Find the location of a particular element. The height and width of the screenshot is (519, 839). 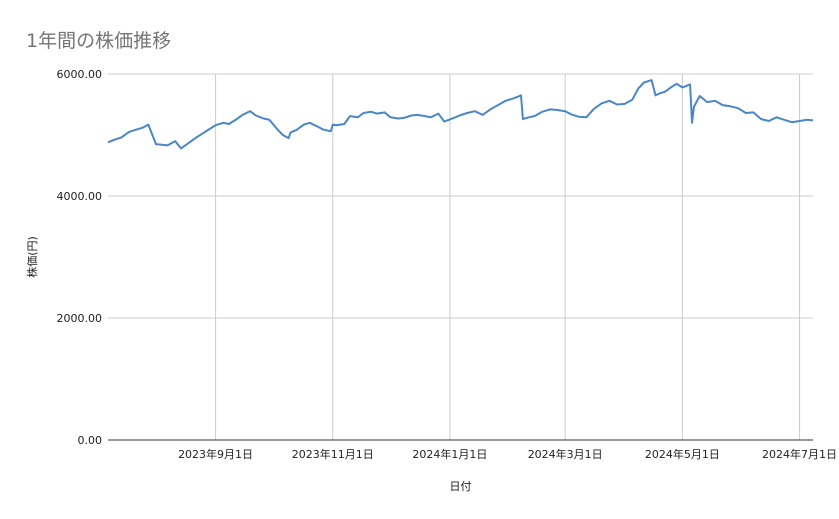

x-axis-title: 日付 is located at coordinates (461, 486).